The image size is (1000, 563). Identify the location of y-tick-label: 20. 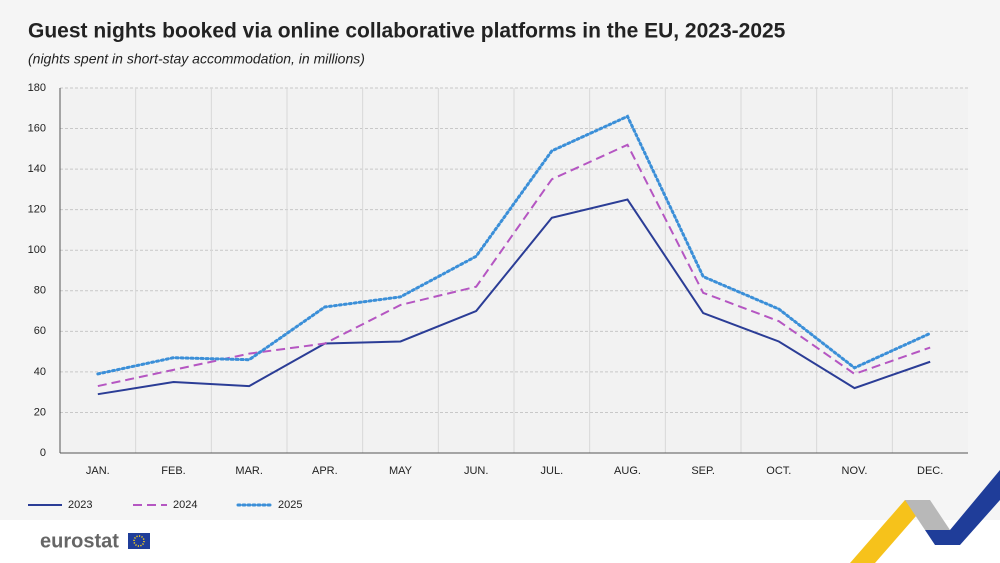
(40, 412).